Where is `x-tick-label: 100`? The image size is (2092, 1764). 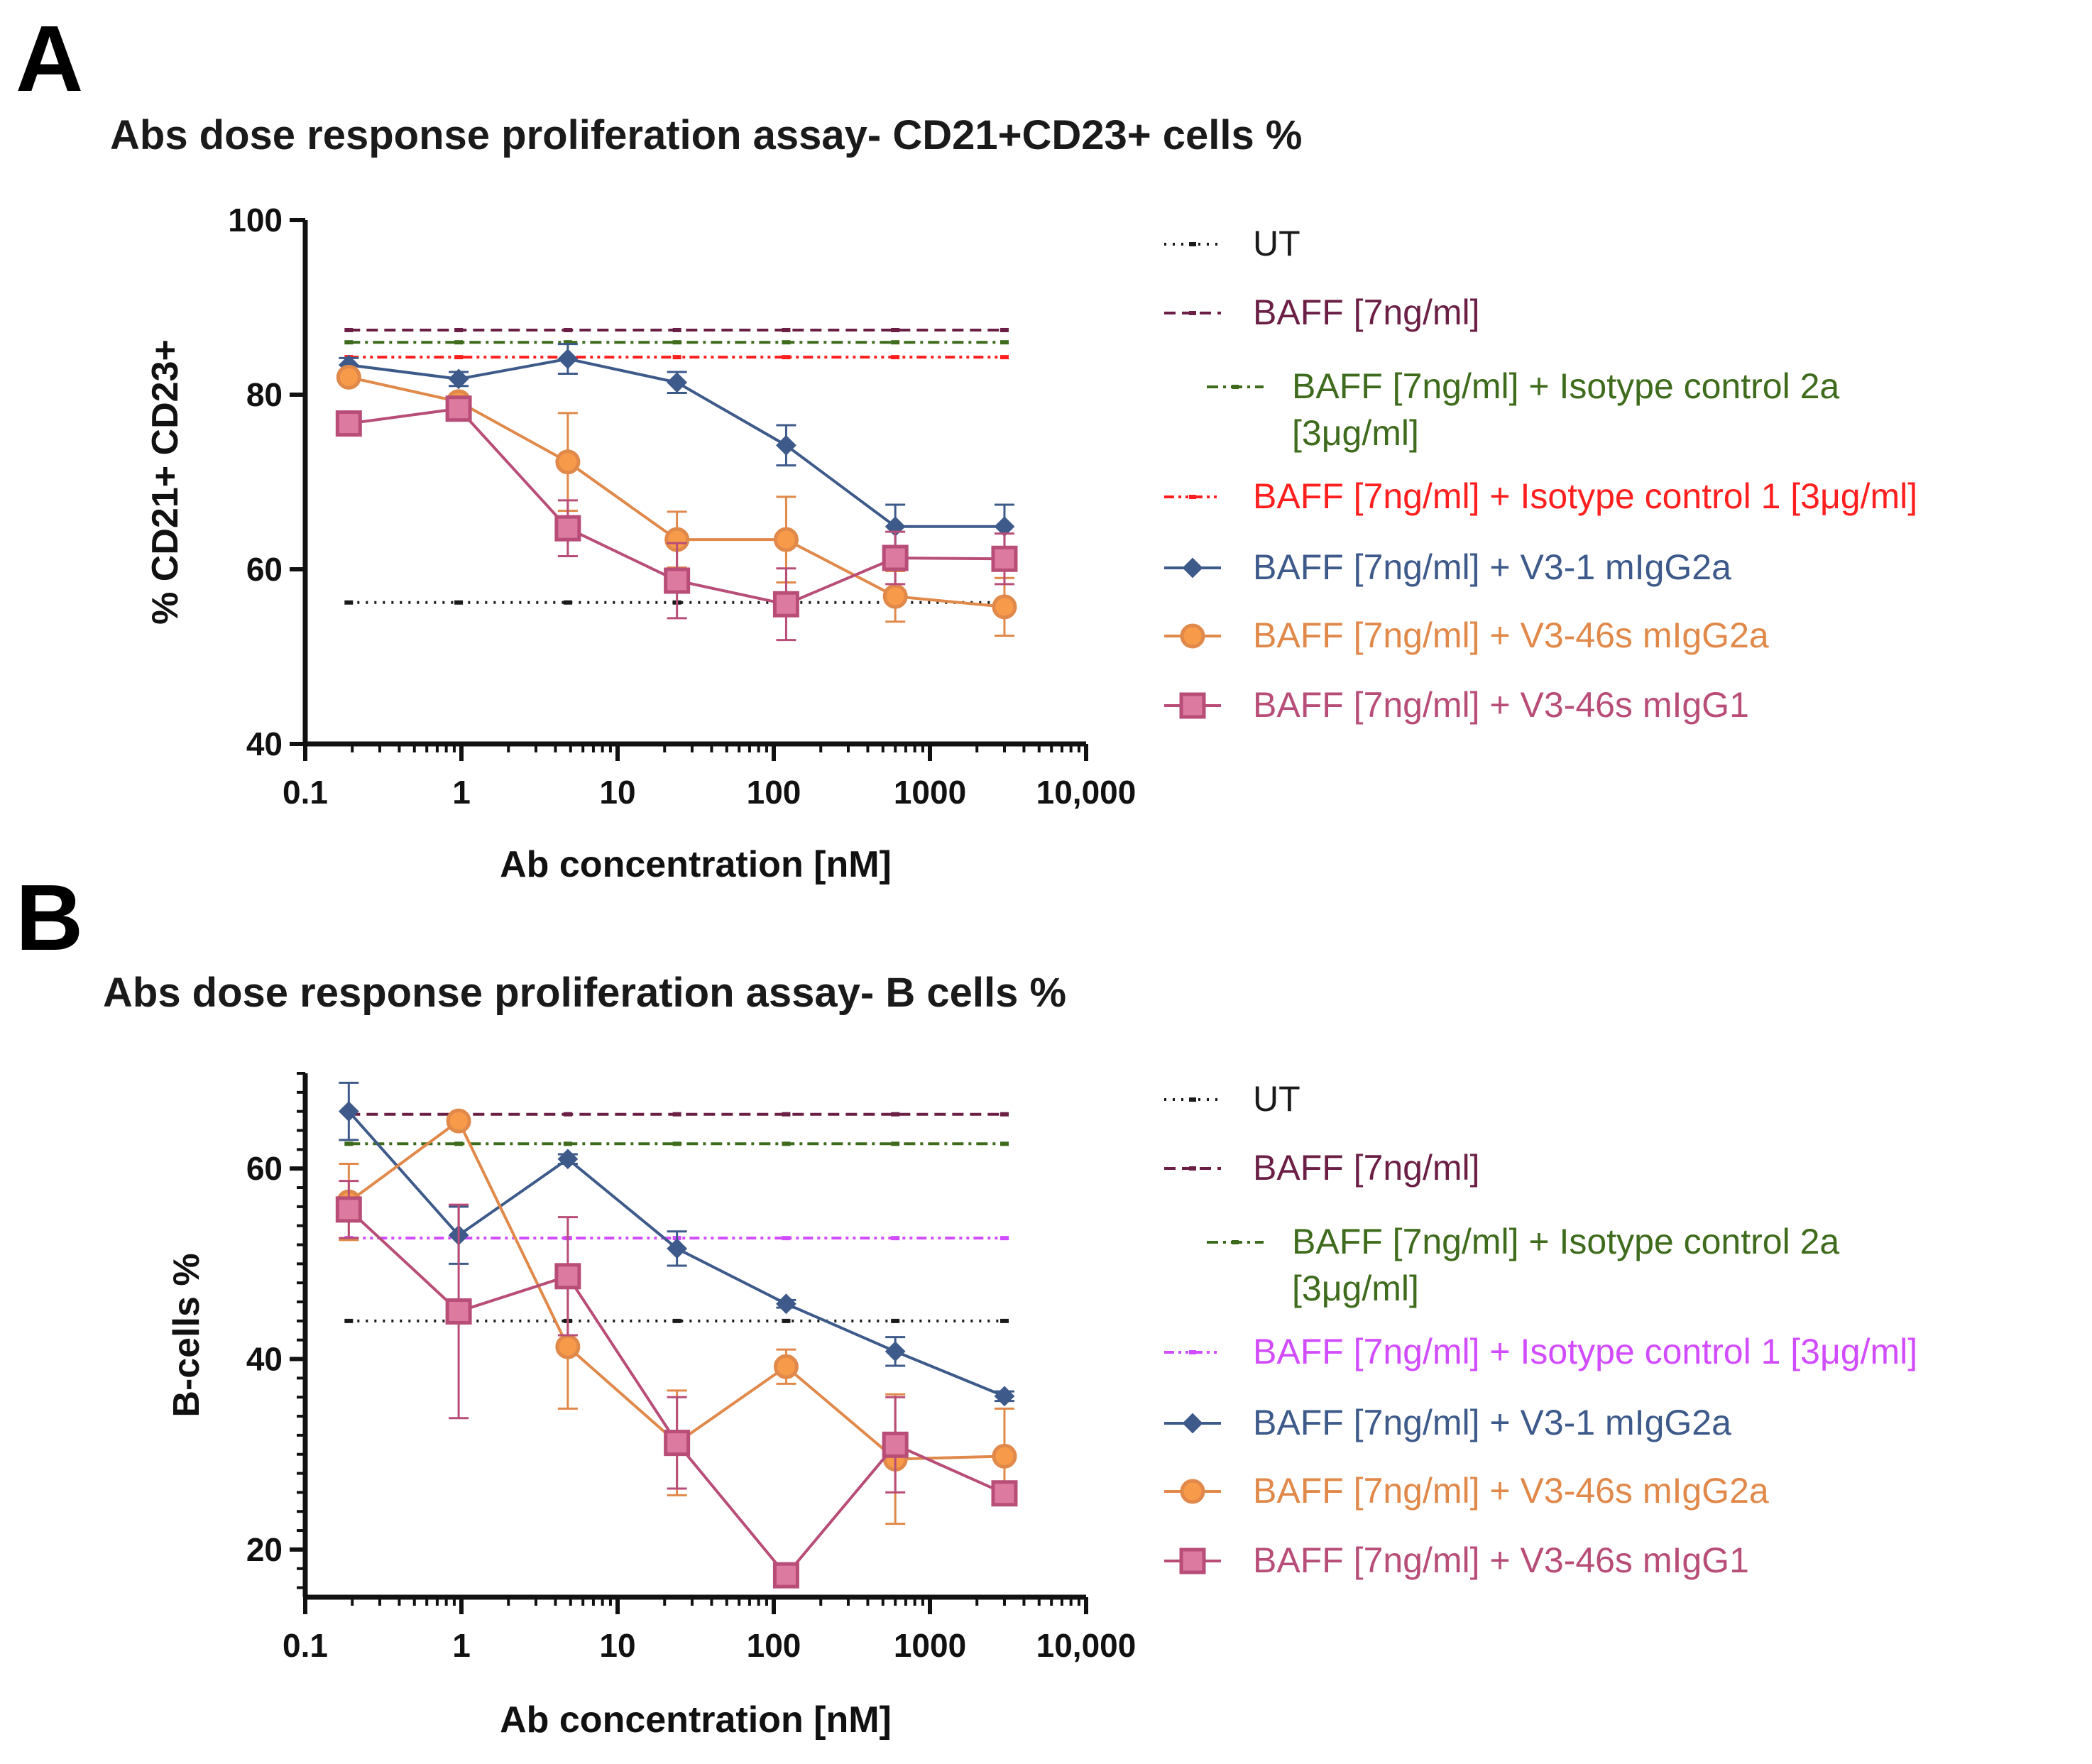
x-tick-label: 100 is located at coordinates (774, 793).